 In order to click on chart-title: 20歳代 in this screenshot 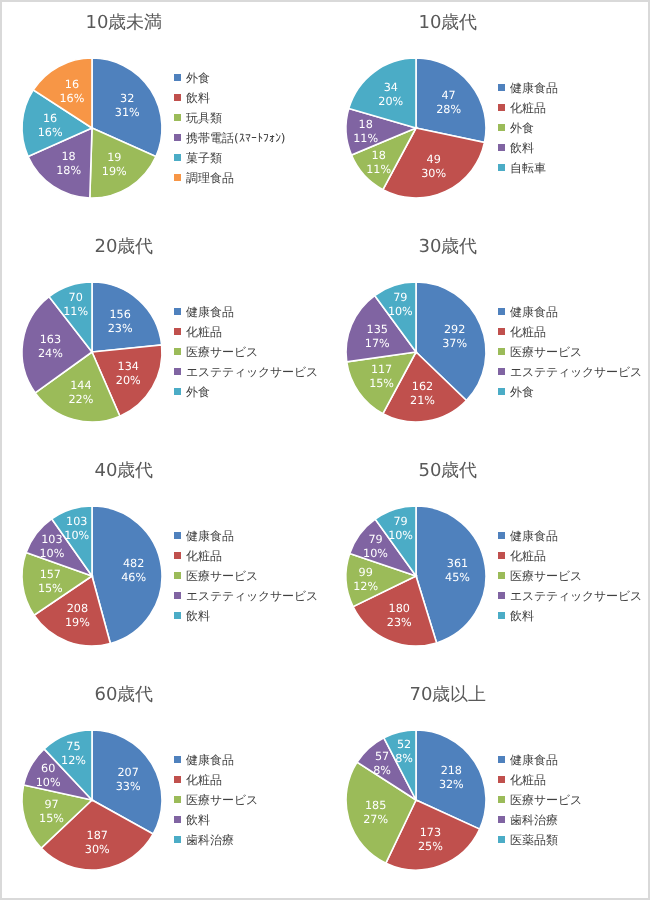, I will do `click(124, 247)`.